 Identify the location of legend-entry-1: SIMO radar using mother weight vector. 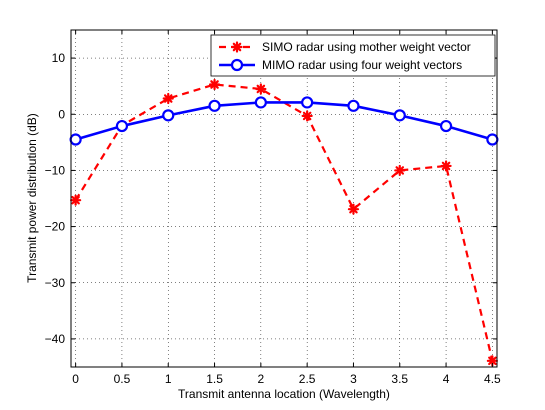
(345, 47).